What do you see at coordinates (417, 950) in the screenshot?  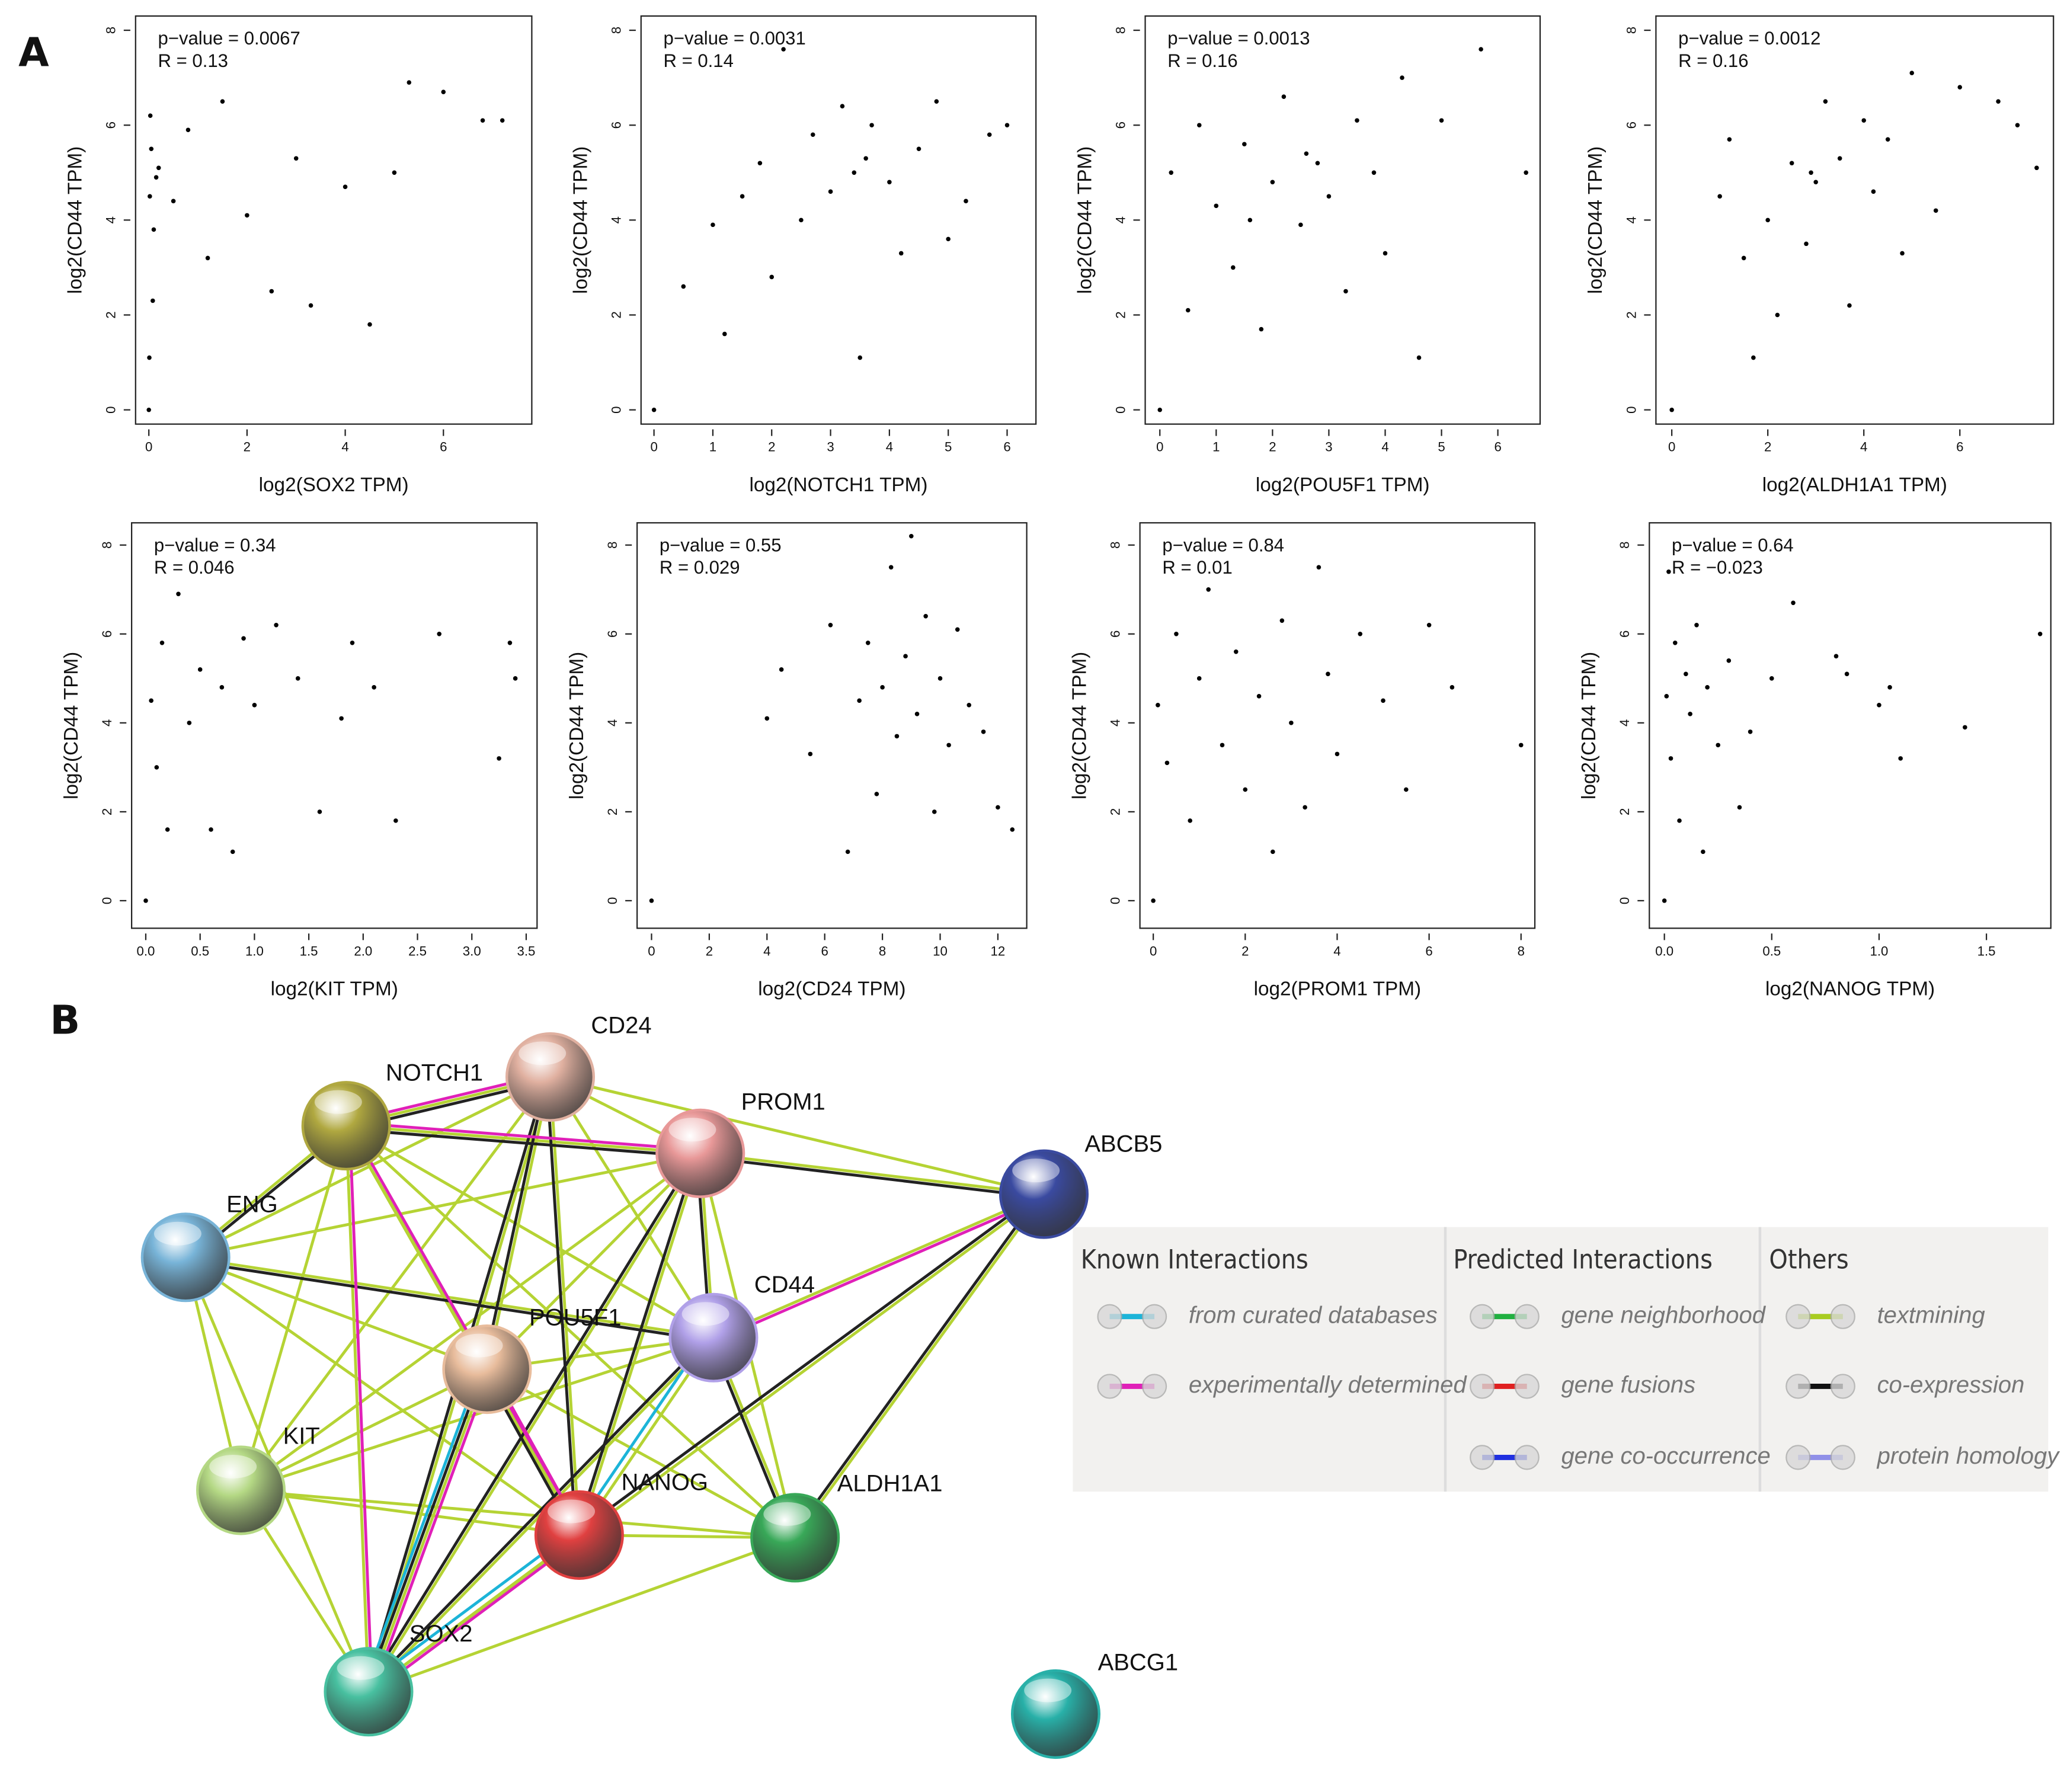 I see `x-tick-label: 2.5` at bounding box center [417, 950].